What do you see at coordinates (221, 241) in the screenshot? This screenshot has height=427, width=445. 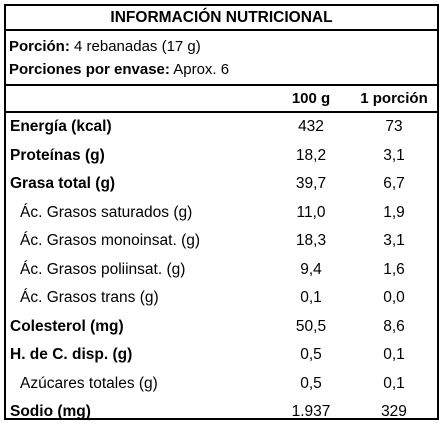 I see `table-row: Ác. Grasos monoinsat. (g) 18,3 3,1` at bounding box center [221, 241].